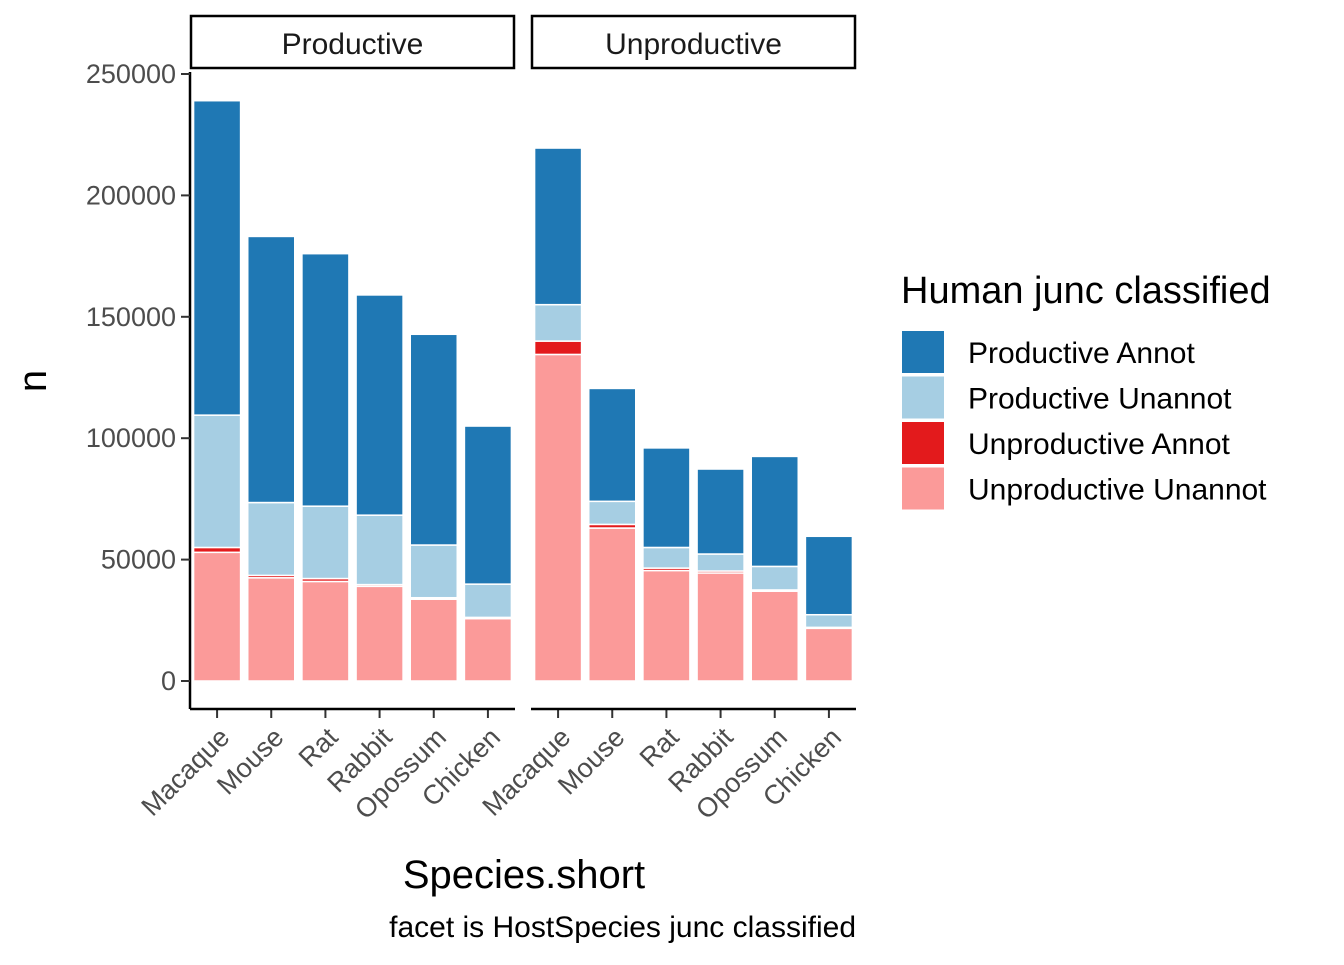  I want to click on x-axis-title: Species.short, so click(524, 875).